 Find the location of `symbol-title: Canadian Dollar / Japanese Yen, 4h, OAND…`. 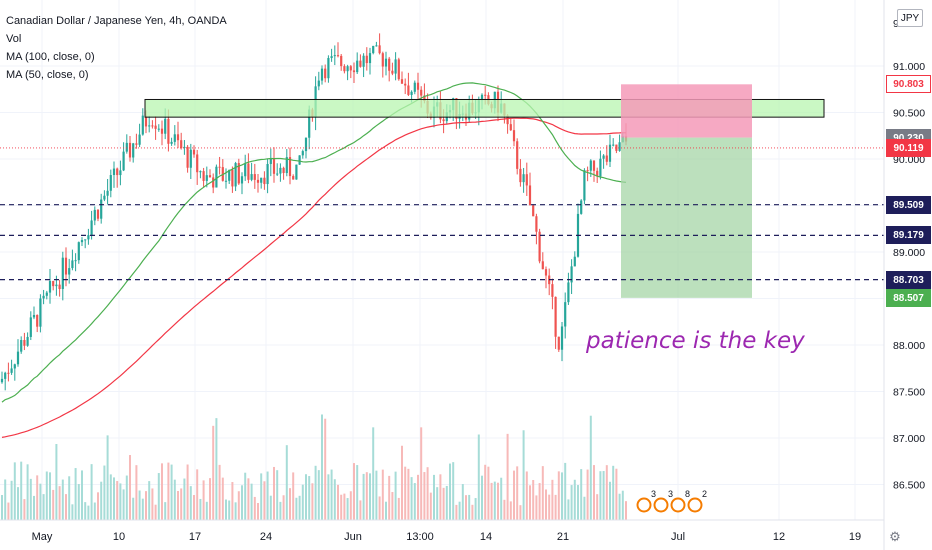

symbol-title: Canadian Dollar / Japanese Yen, 4h, OAND… is located at coordinates (116, 21).